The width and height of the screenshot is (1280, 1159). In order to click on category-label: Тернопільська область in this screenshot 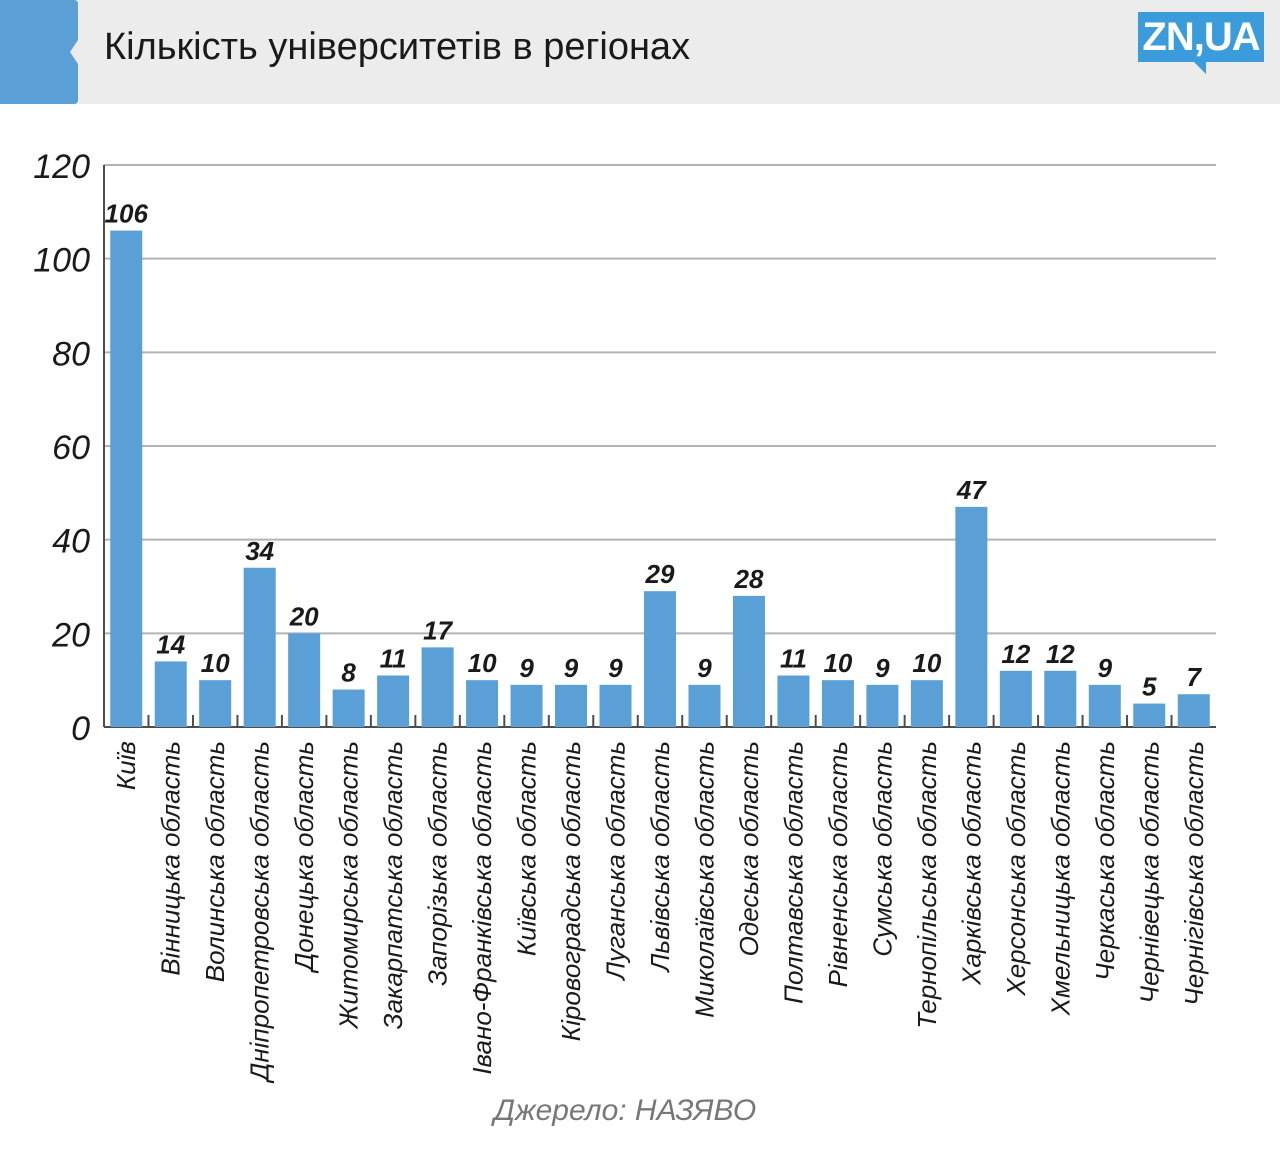, I will do `click(927, 885)`.